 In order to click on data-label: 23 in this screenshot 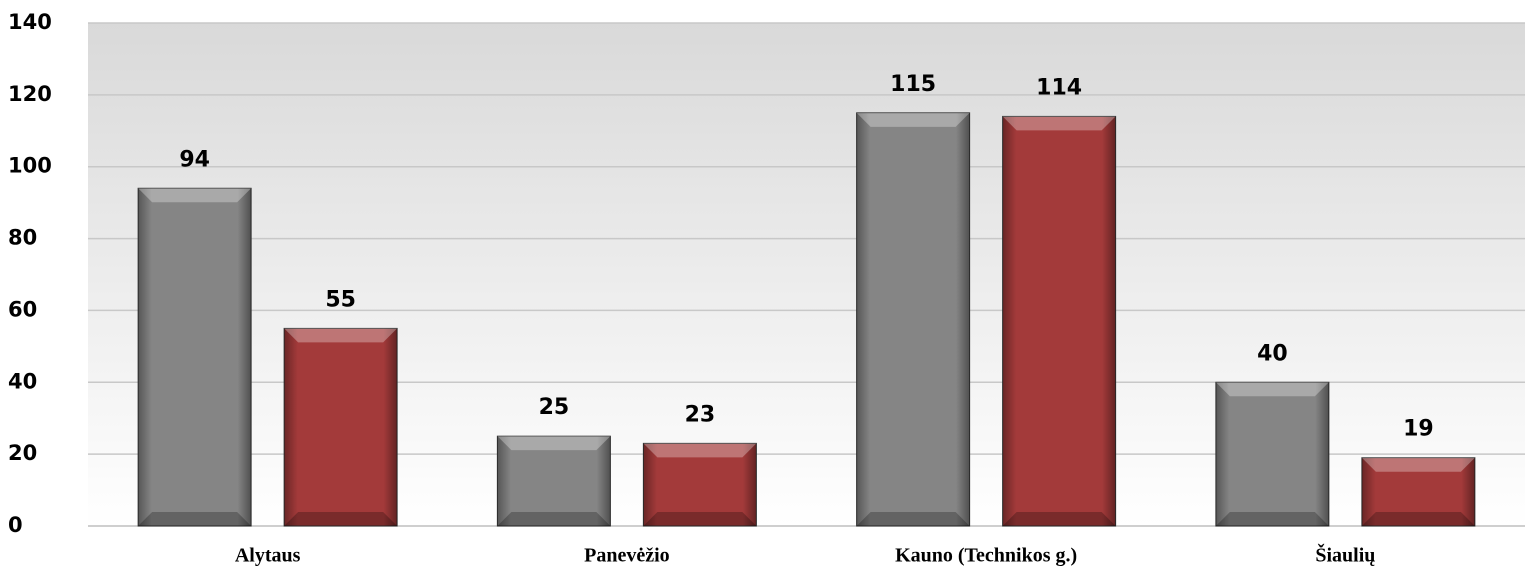, I will do `click(700, 414)`.